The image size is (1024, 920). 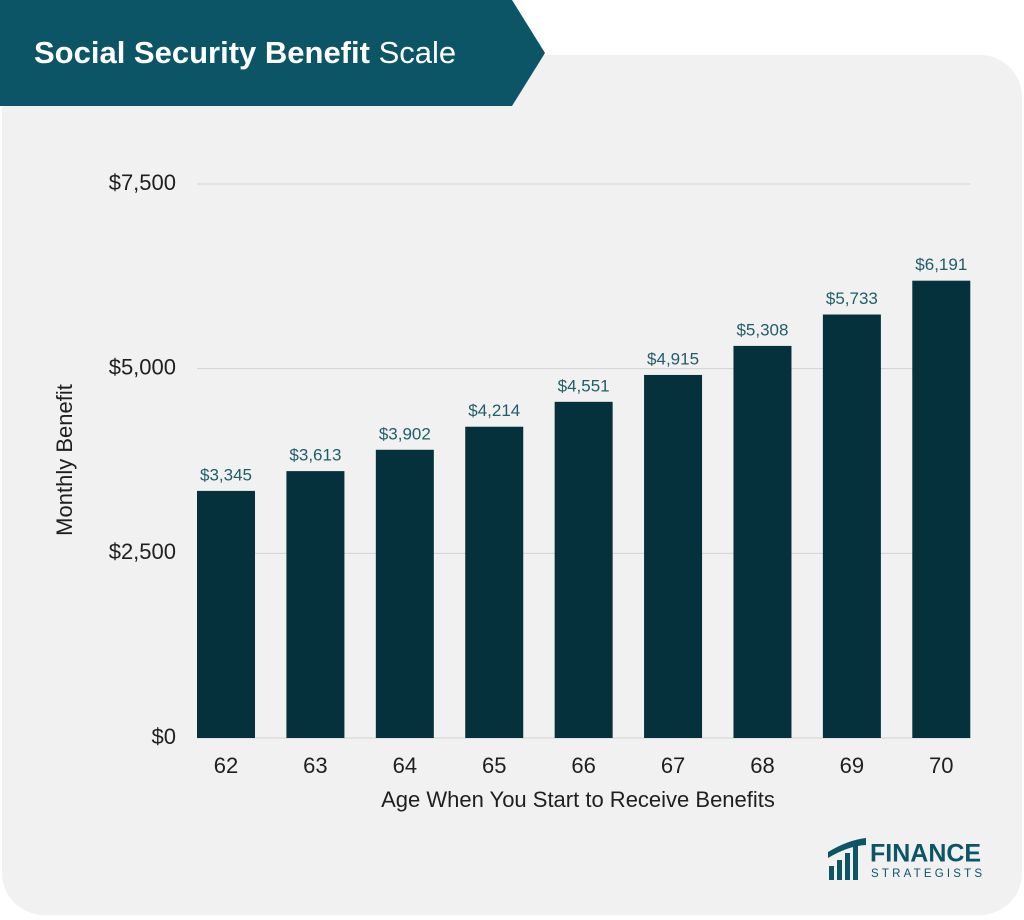 What do you see at coordinates (64, 460) in the screenshot?
I see `y-axis-title: Monthly Benefit` at bounding box center [64, 460].